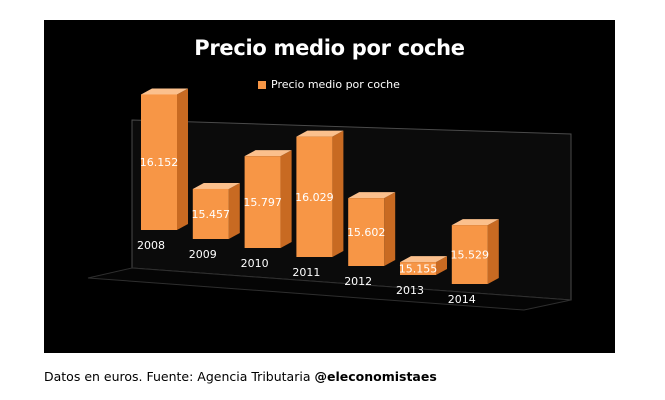  Describe the element at coordinates (462, 299) in the screenshot. I see `x-tick-label-2014: 2014` at that location.